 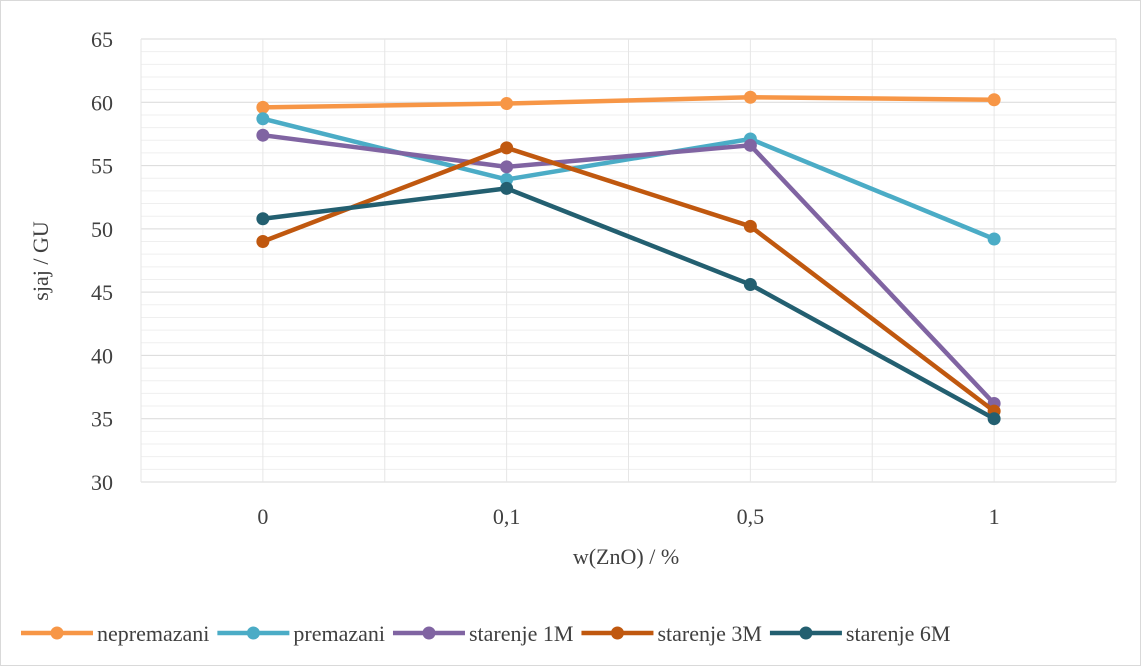 What do you see at coordinates (507, 516) in the screenshot?
I see `x-tick-label: 0,1` at bounding box center [507, 516].